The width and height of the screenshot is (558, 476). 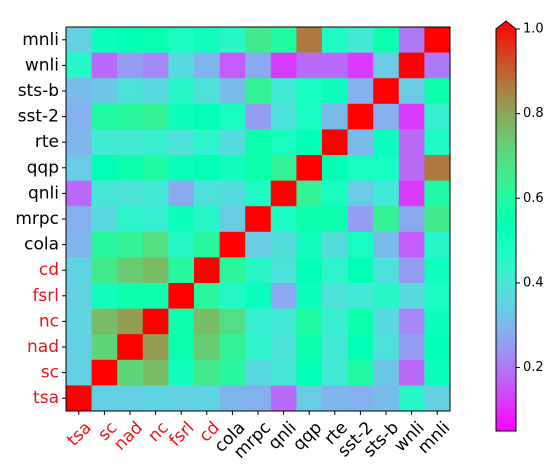 I want to click on heatmap-cell-wnli-mrpc, so click(x=258, y=65).